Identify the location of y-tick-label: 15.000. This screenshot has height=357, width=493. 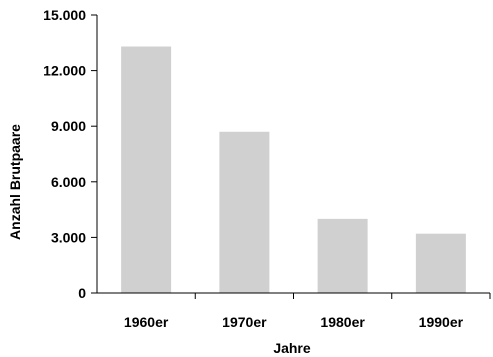
(64, 15).